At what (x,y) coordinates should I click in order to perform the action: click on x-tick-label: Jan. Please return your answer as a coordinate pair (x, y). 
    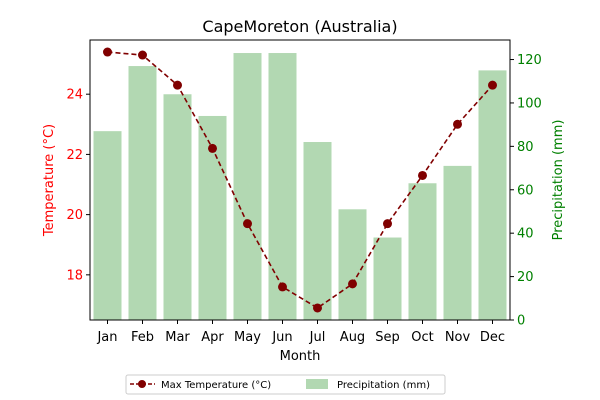
    Looking at the image, I should click on (106, 337).